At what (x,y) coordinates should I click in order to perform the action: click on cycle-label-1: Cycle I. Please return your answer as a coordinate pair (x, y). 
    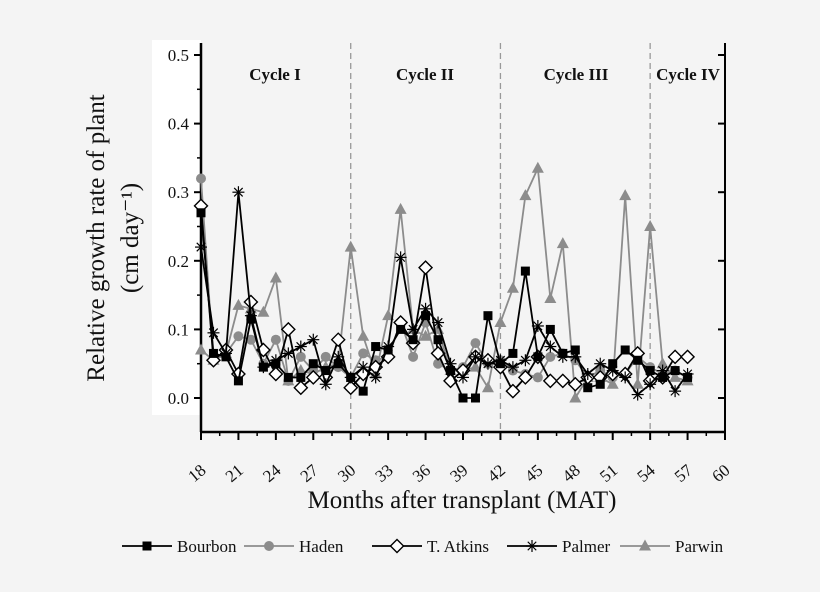
    Looking at the image, I should click on (275, 74).